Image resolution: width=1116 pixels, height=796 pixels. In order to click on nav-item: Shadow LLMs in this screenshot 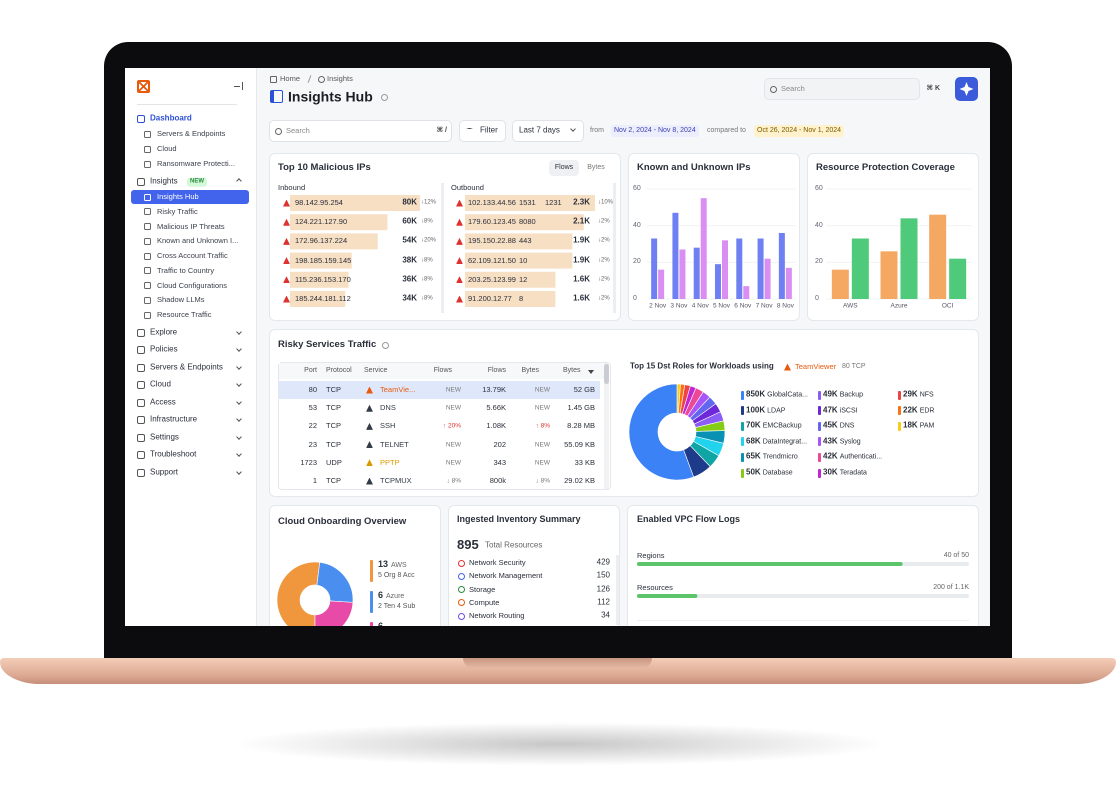, I will do `click(181, 300)`.